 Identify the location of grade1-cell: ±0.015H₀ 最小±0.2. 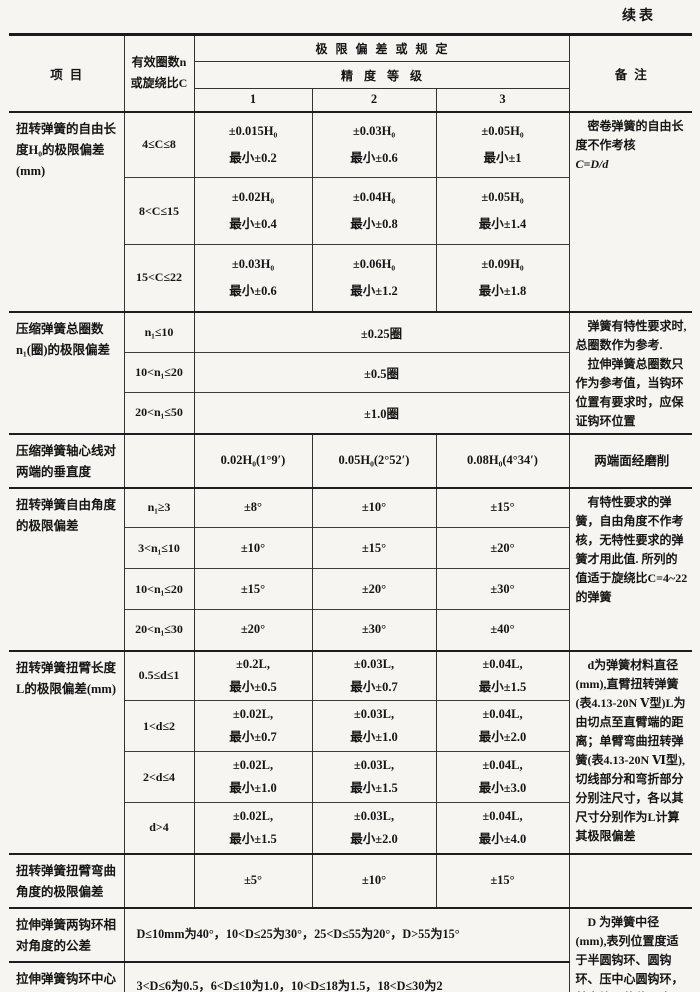
(253, 144).